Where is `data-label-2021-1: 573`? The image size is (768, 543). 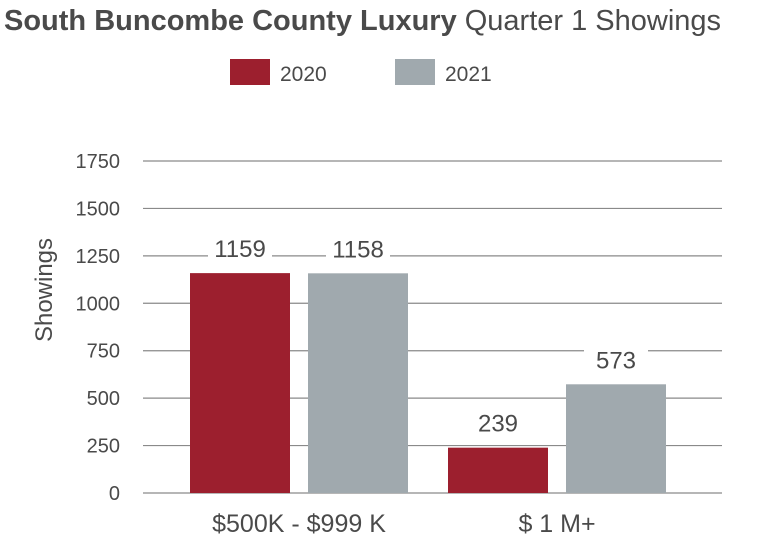
data-label-2021-1: 573 is located at coordinates (616, 360).